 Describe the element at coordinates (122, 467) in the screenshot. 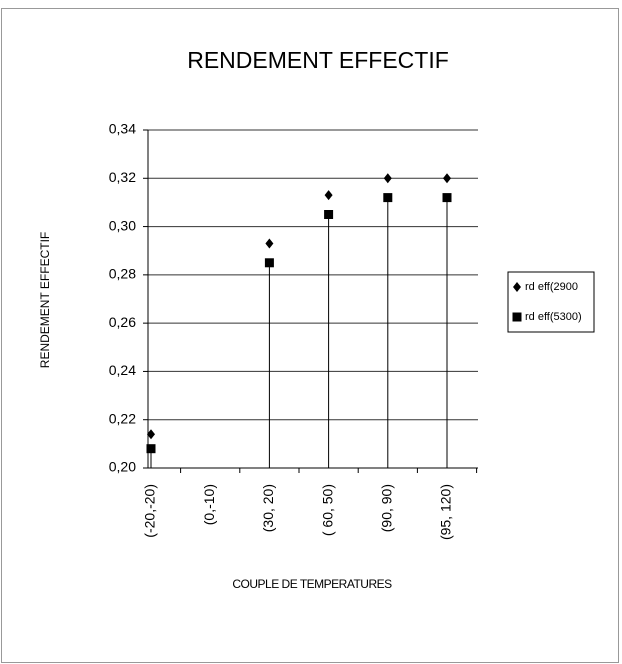

I see `y-tick-label: 0,20` at that location.